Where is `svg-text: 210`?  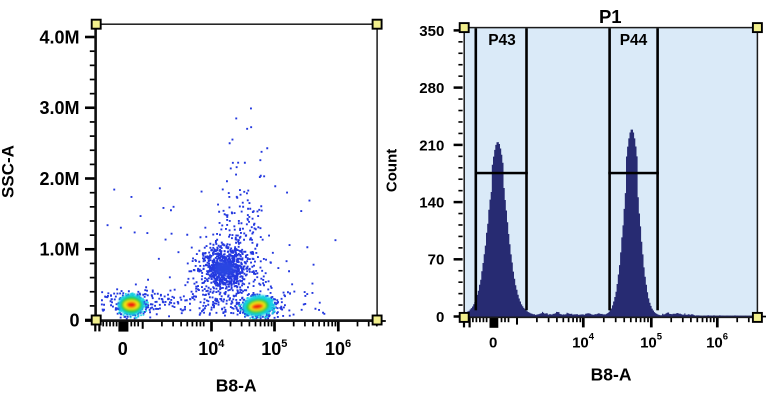 svg-text: 210 is located at coordinates (431, 145).